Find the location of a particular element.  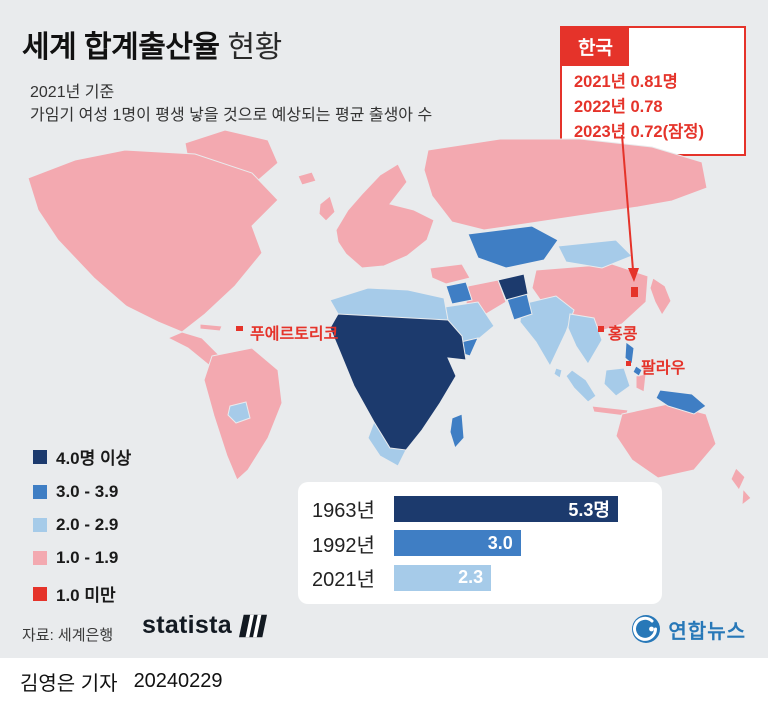

region-hong-kong is located at coordinates (601, 329).